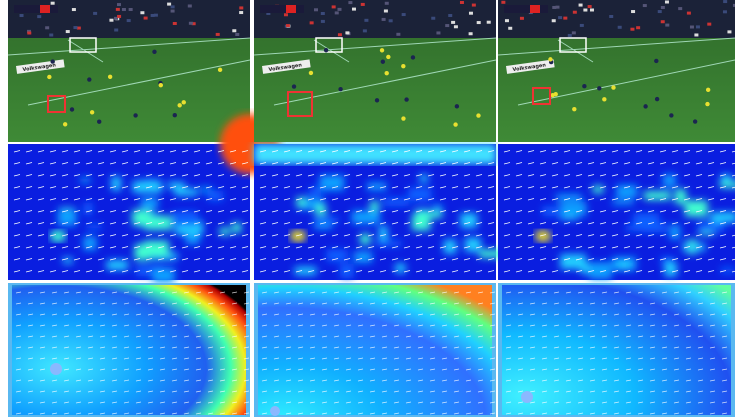 Image resolution: width=735 pixels, height=417 pixels. I want to click on target-heat, so click(543, 236).